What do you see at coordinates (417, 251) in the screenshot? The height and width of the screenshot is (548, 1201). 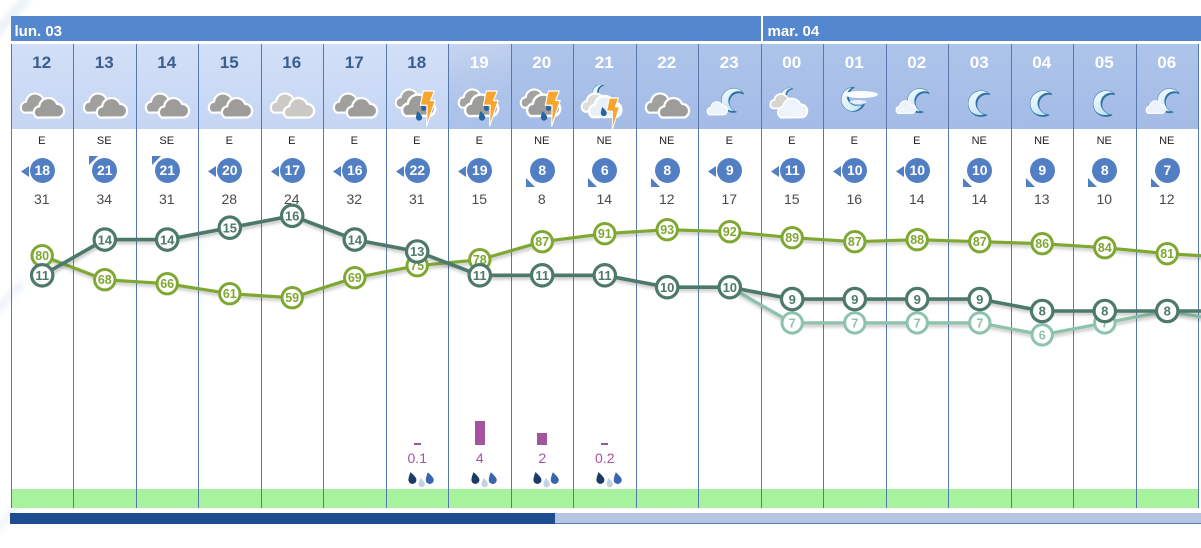 I see `svg-text: 13` at bounding box center [417, 251].